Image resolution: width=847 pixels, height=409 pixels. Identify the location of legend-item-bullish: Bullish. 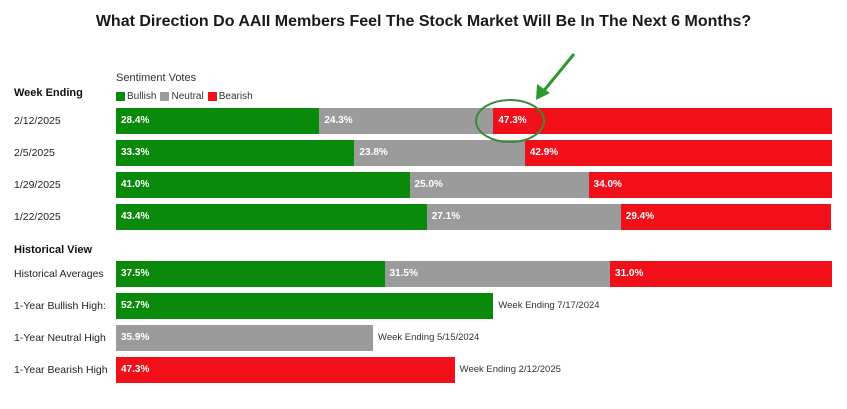
(136, 96).